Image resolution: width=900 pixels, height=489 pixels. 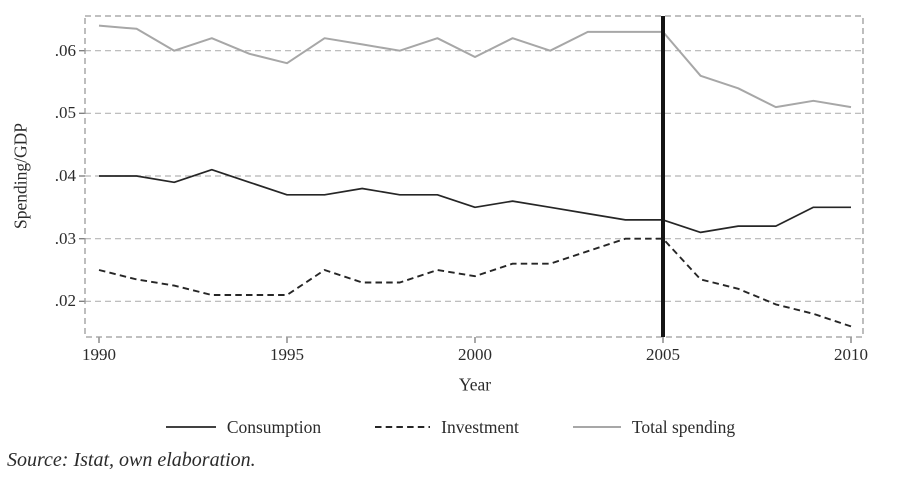 I want to click on legend-label-investment: Investment, so click(x=480, y=427).